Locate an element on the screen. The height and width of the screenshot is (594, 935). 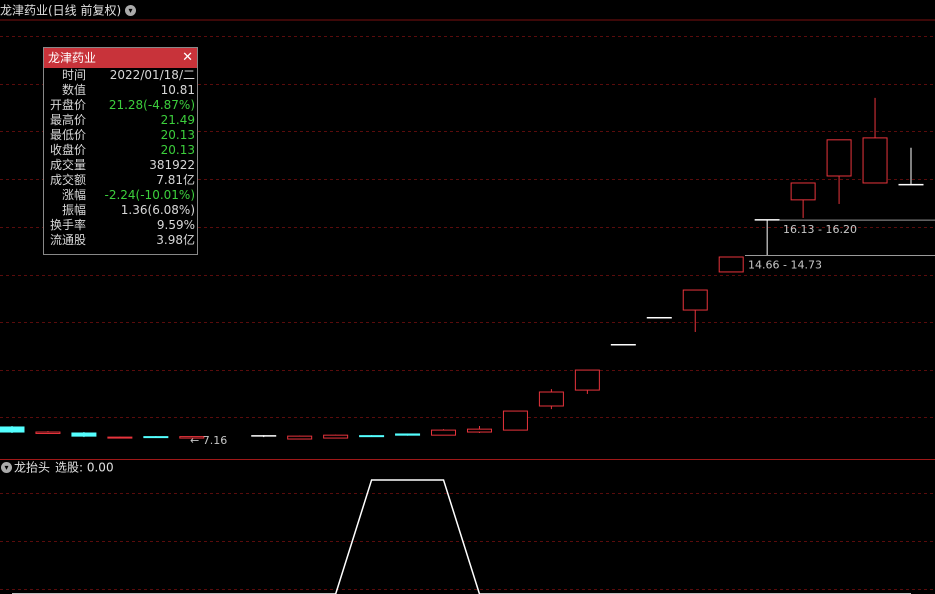
info-row: 时间 2022/01/18/二 is located at coordinates (120, 75).